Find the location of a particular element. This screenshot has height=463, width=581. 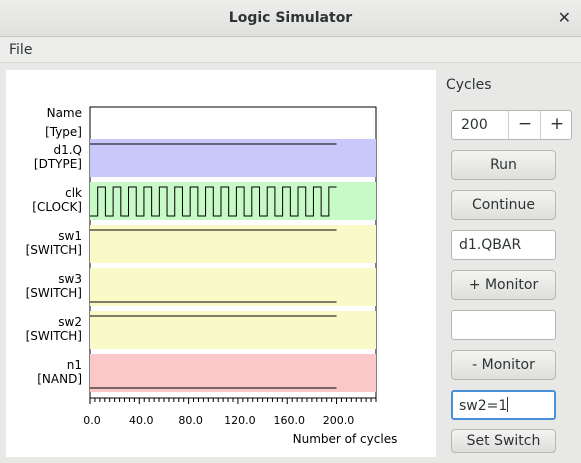

signal-name-sw3: sw3 is located at coordinates (70, 279).